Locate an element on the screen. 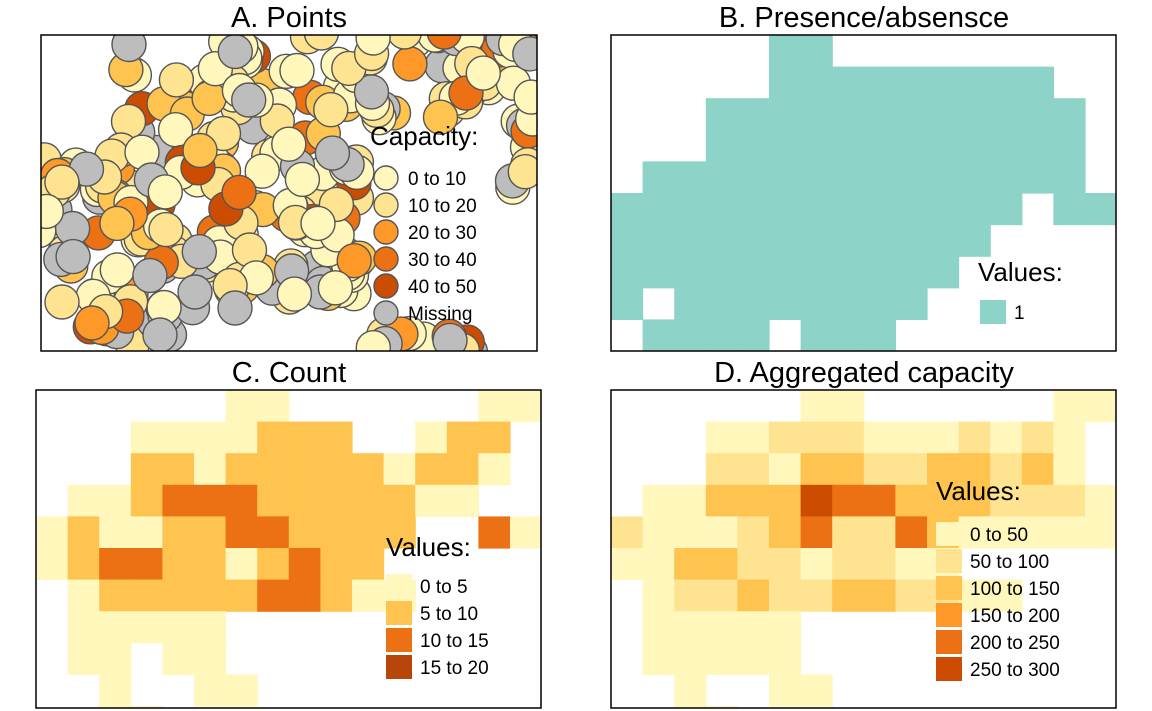  legend-label: 1 is located at coordinates (1019, 313).